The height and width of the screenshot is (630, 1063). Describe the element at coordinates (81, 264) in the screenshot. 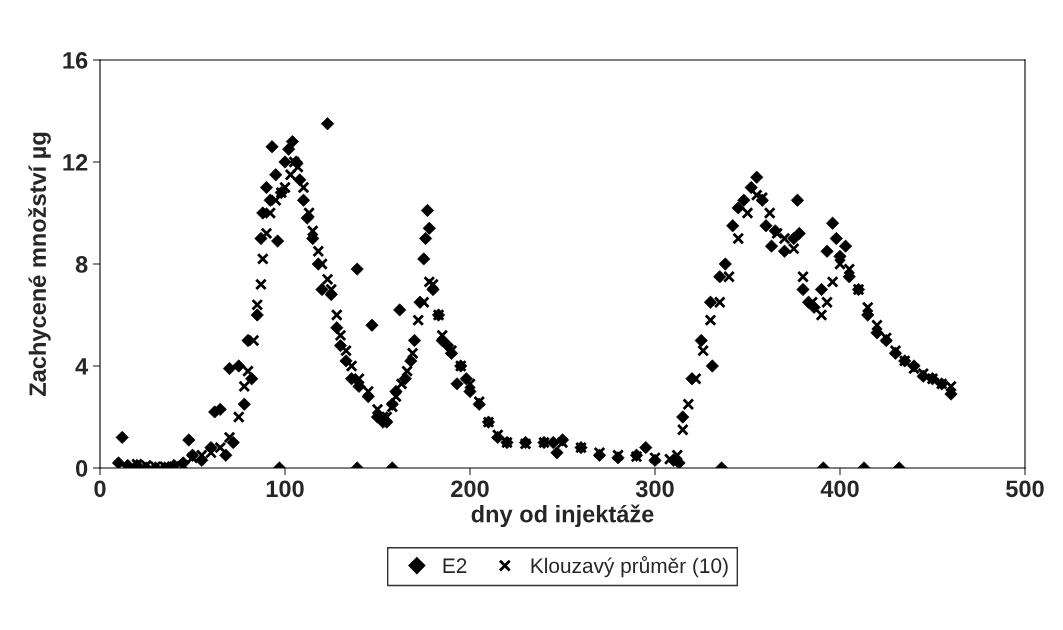

I see `y-tick-label: 8` at that location.